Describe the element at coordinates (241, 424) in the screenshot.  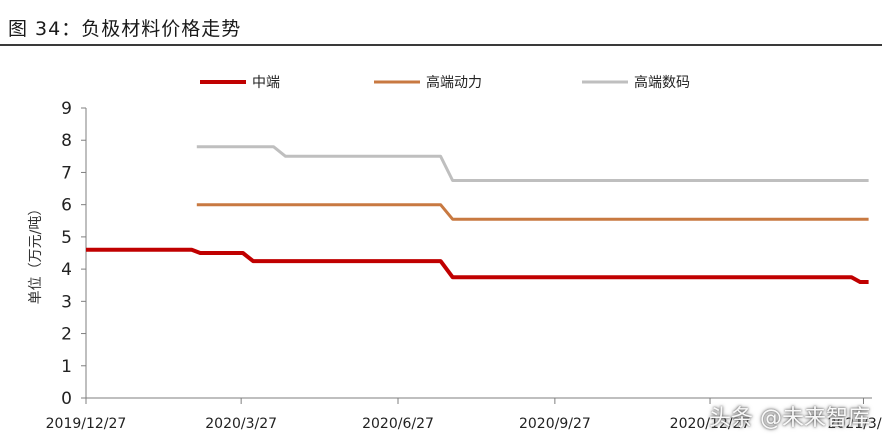
I see `x-tick-label: 2020/3/27` at that location.